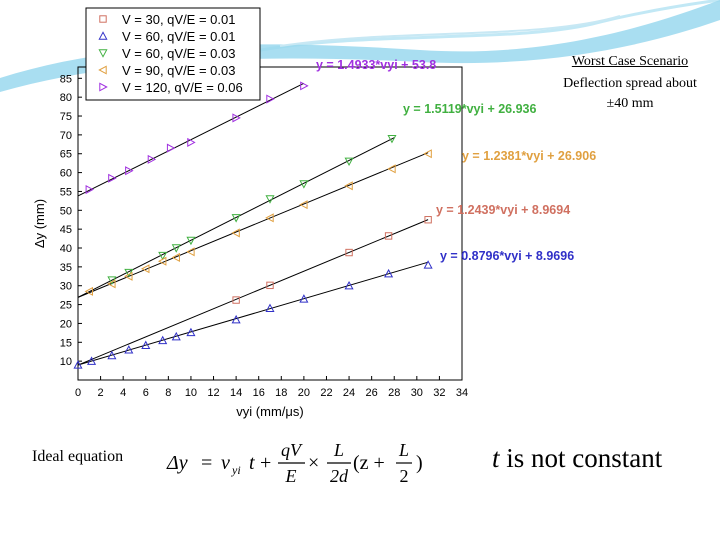 Image resolution: width=720 pixels, height=540 pixels. Describe the element at coordinates (66, 268) in the screenshot. I see `y-tick-label: 35` at that location.